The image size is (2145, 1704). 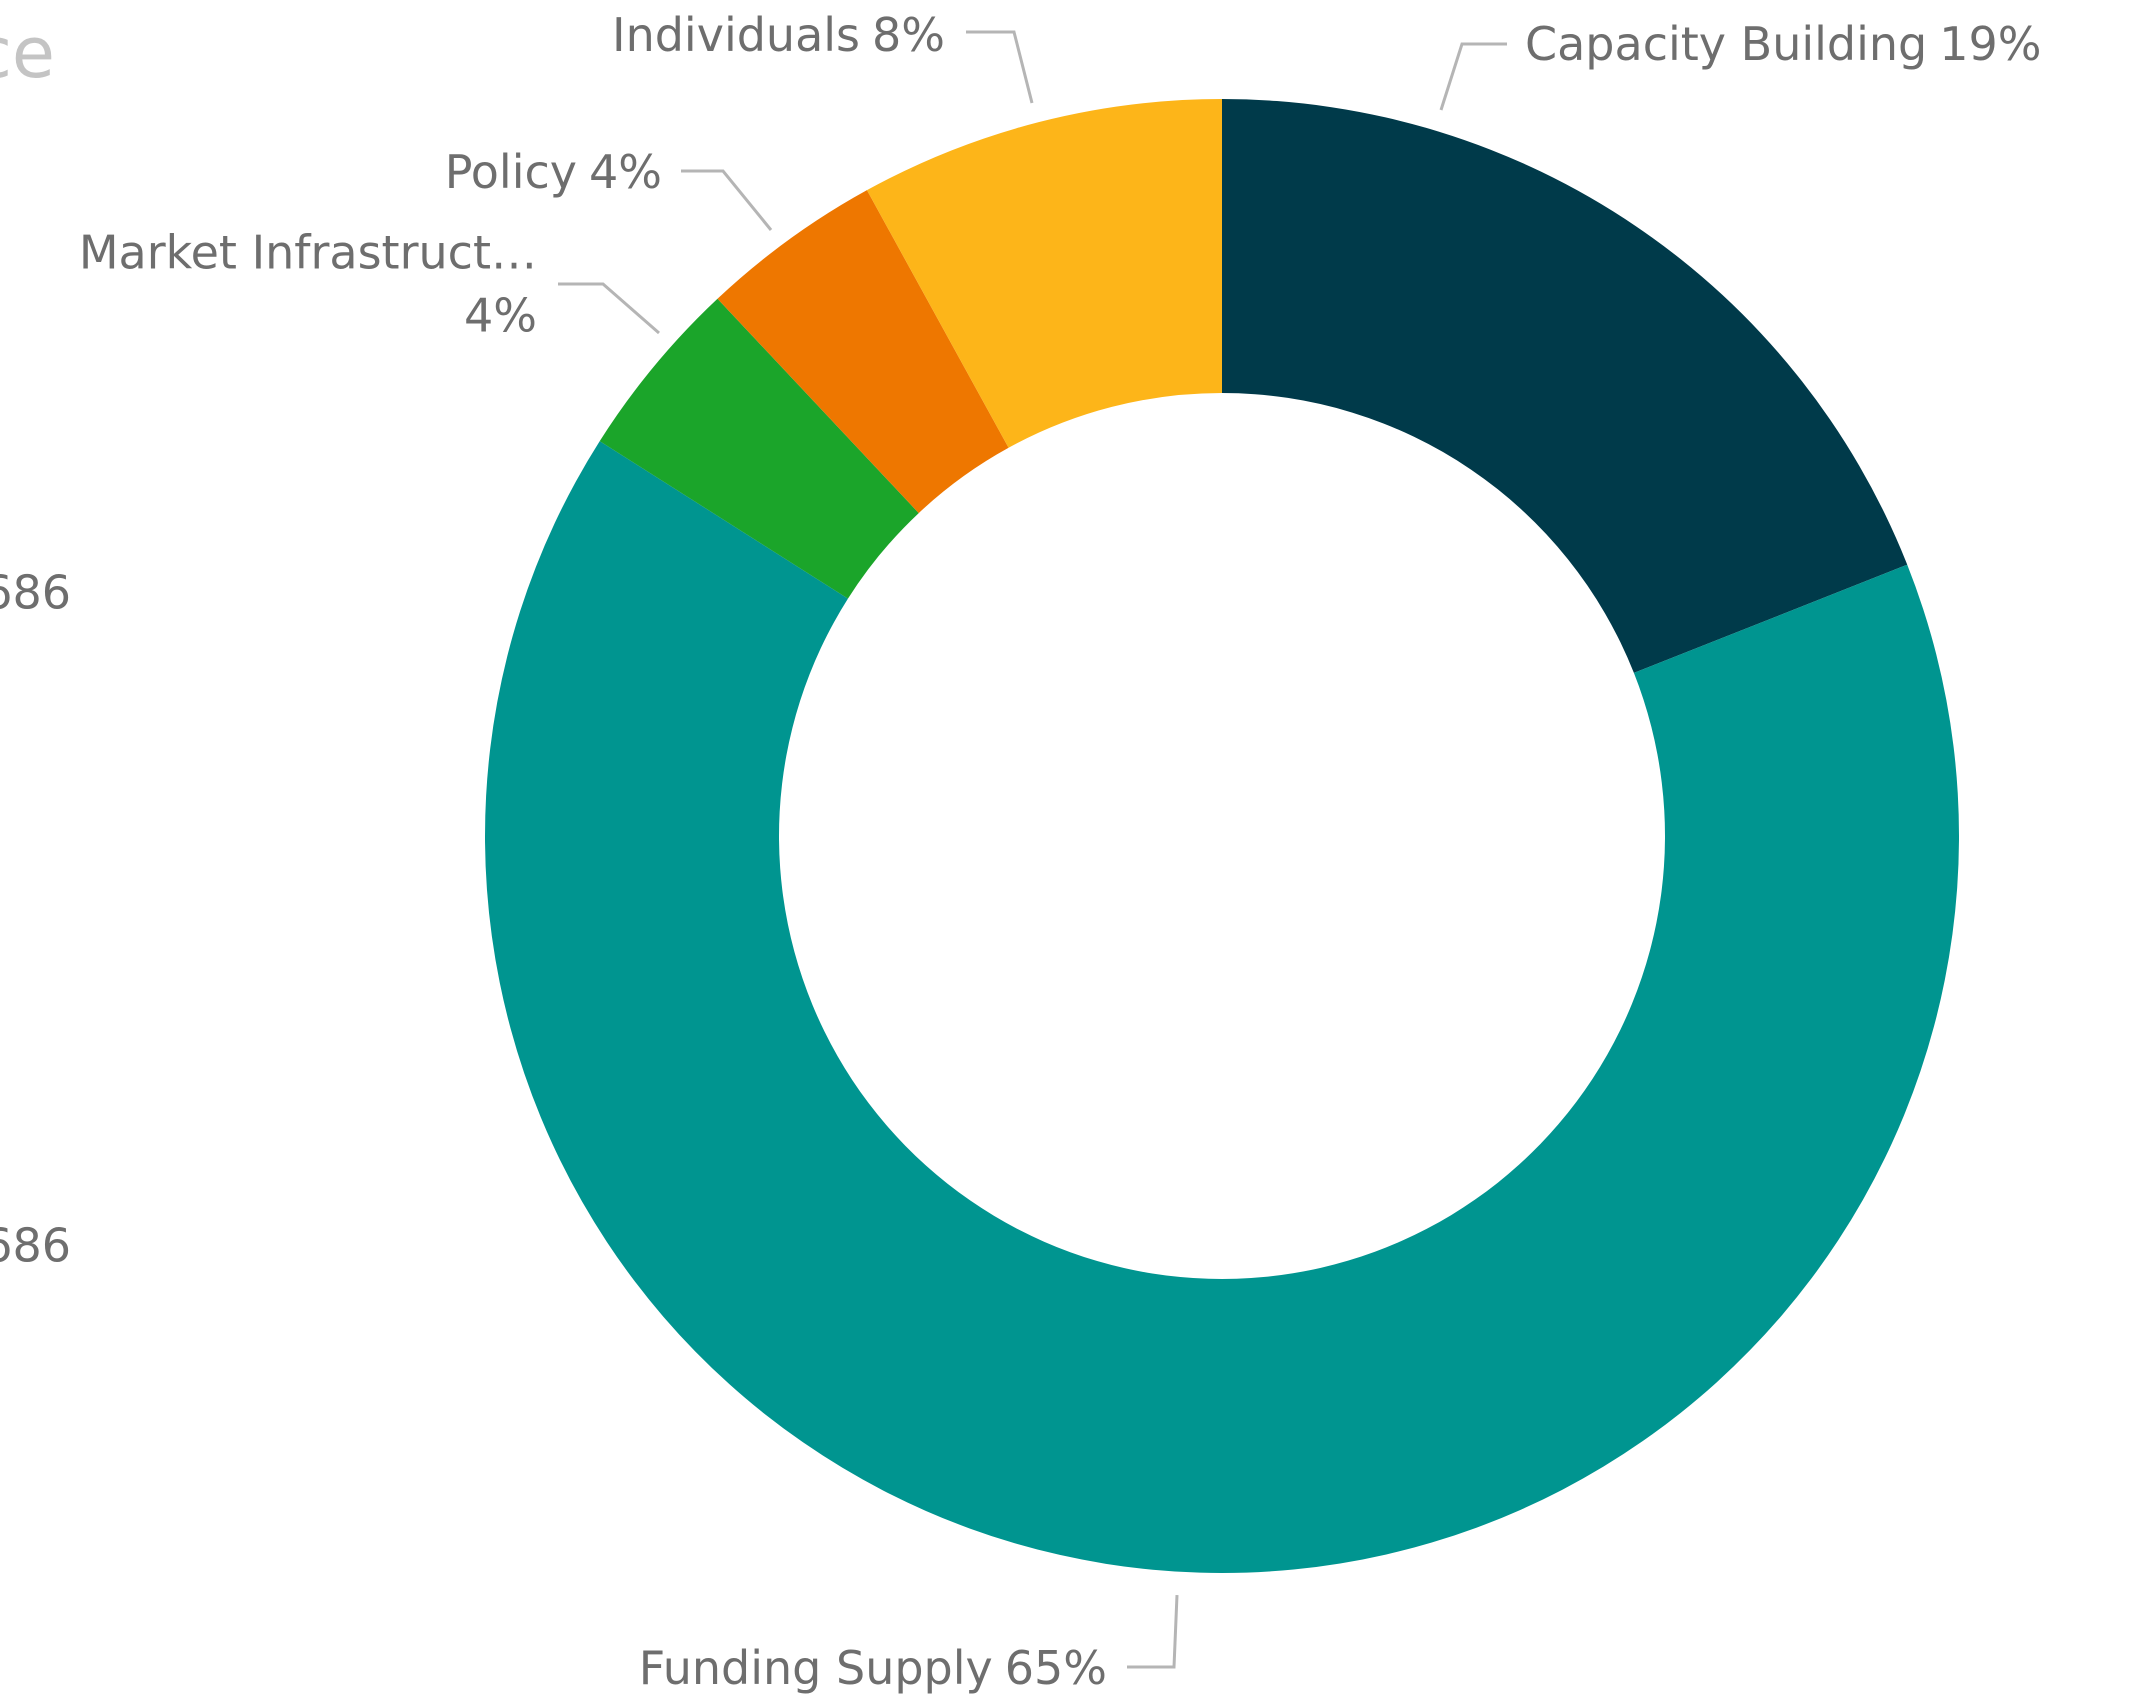 I want to click on segment-label: Funding Supply 65%, so click(x=873, y=1668).